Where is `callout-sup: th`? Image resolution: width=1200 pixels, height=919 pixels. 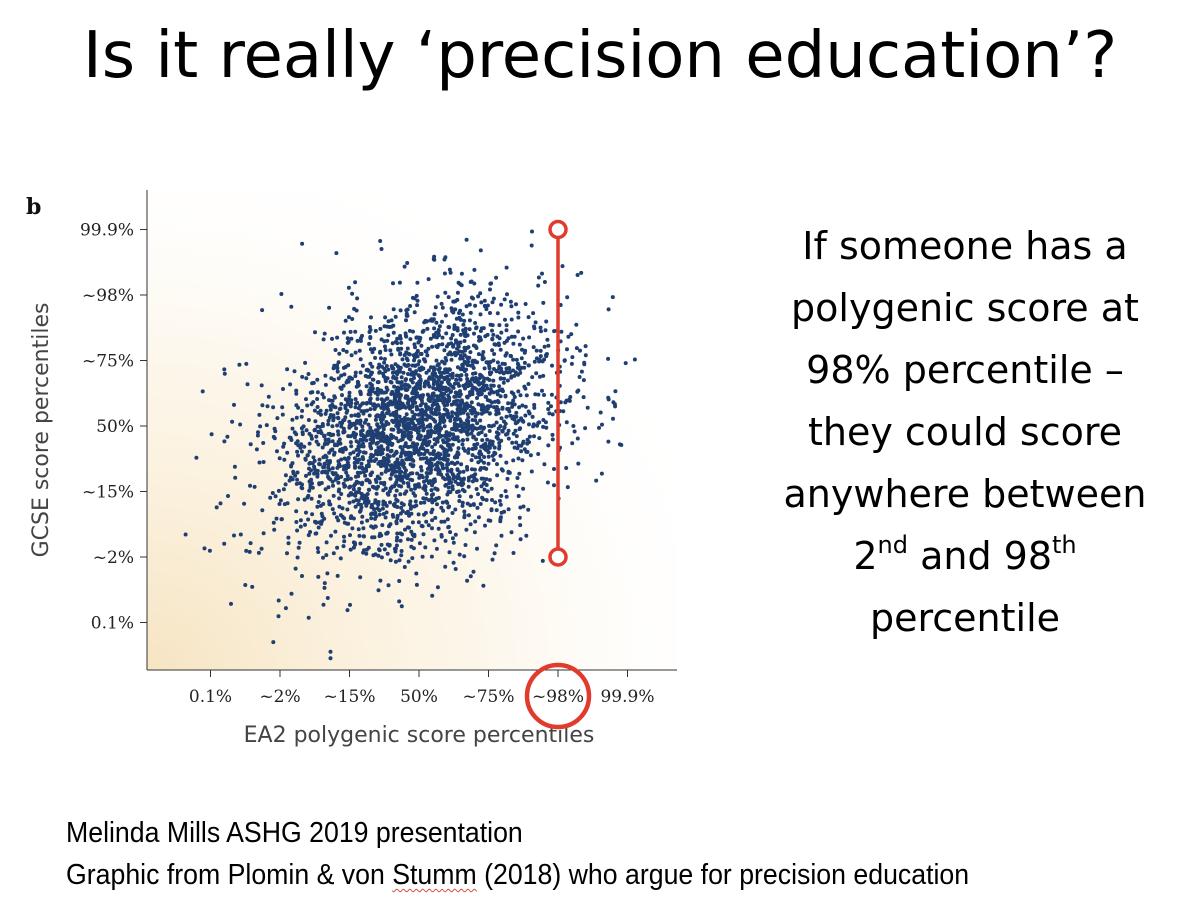 callout-sup: th is located at coordinates (1064, 545).